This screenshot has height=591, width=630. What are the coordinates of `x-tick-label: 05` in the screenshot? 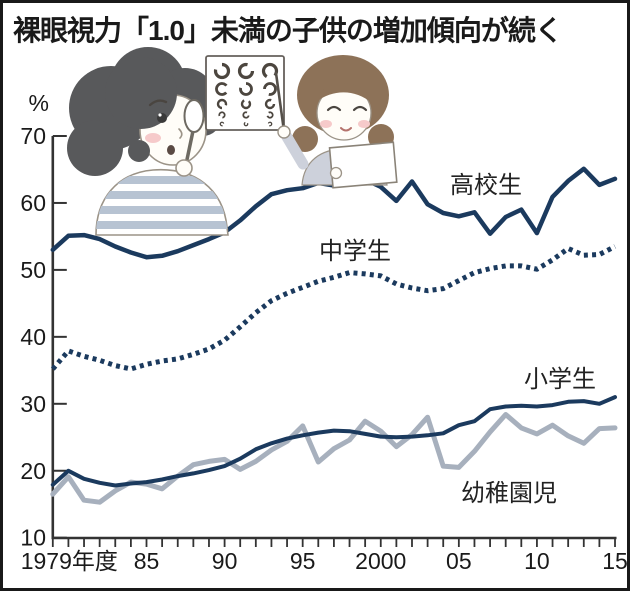 It's located at (459, 561).